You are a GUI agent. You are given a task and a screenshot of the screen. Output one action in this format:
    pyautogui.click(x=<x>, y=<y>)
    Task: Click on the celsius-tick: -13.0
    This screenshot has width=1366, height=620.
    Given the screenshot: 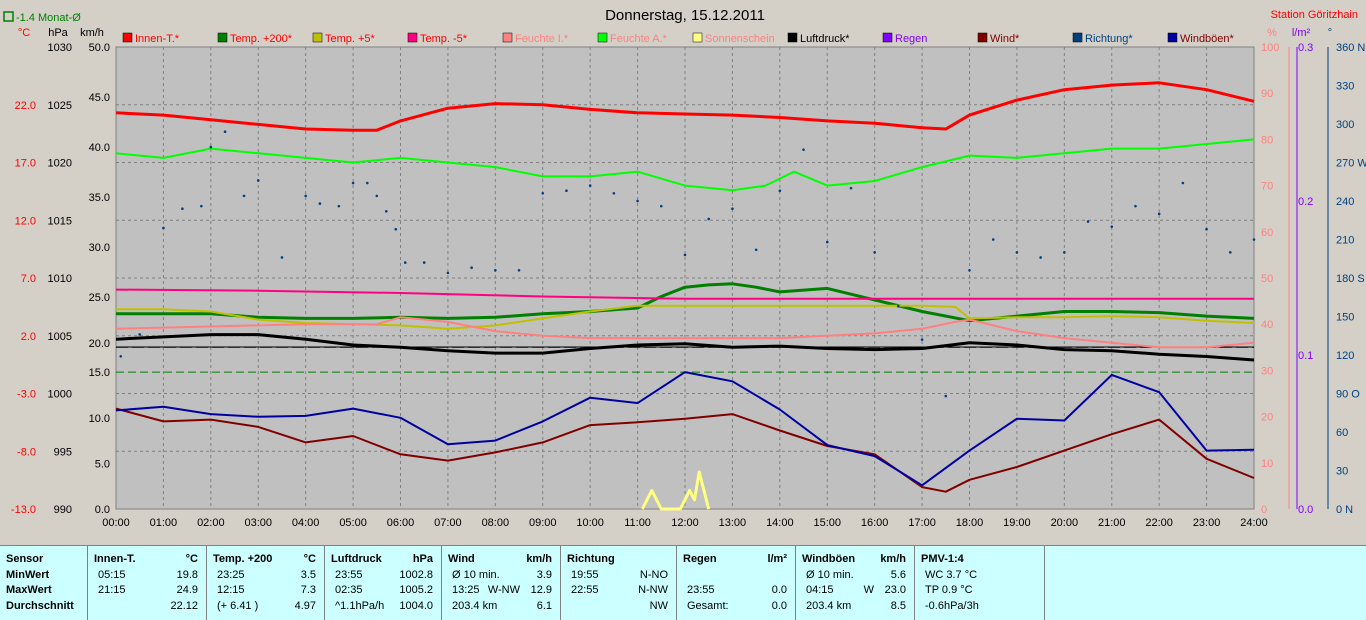 What is the action you would take?
    pyautogui.click(x=23, y=510)
    